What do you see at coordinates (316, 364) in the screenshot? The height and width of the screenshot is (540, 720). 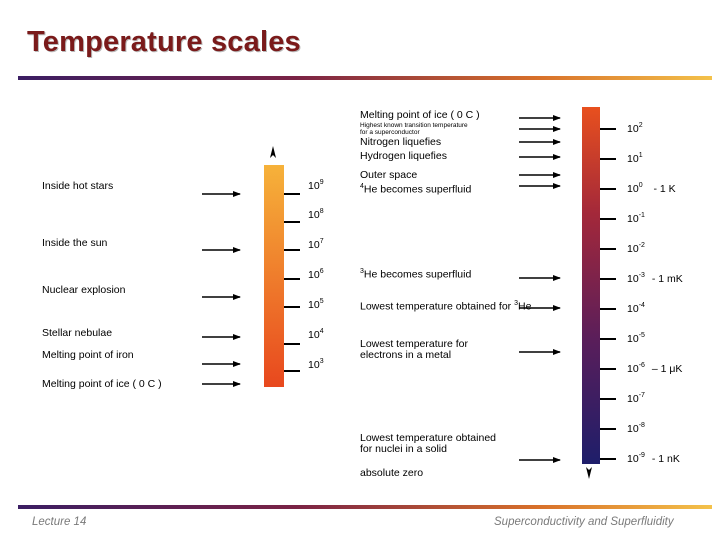 I see `left-tick-label: 10³` at bounding box center [316, 364].